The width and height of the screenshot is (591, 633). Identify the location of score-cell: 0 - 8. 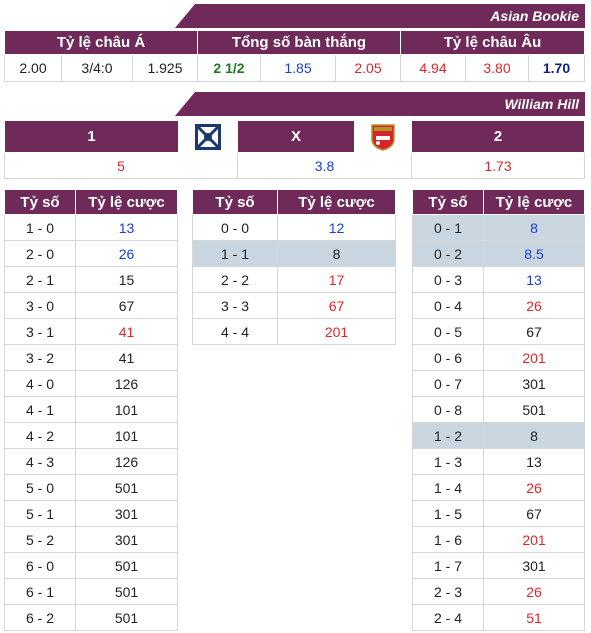
(448, 409).